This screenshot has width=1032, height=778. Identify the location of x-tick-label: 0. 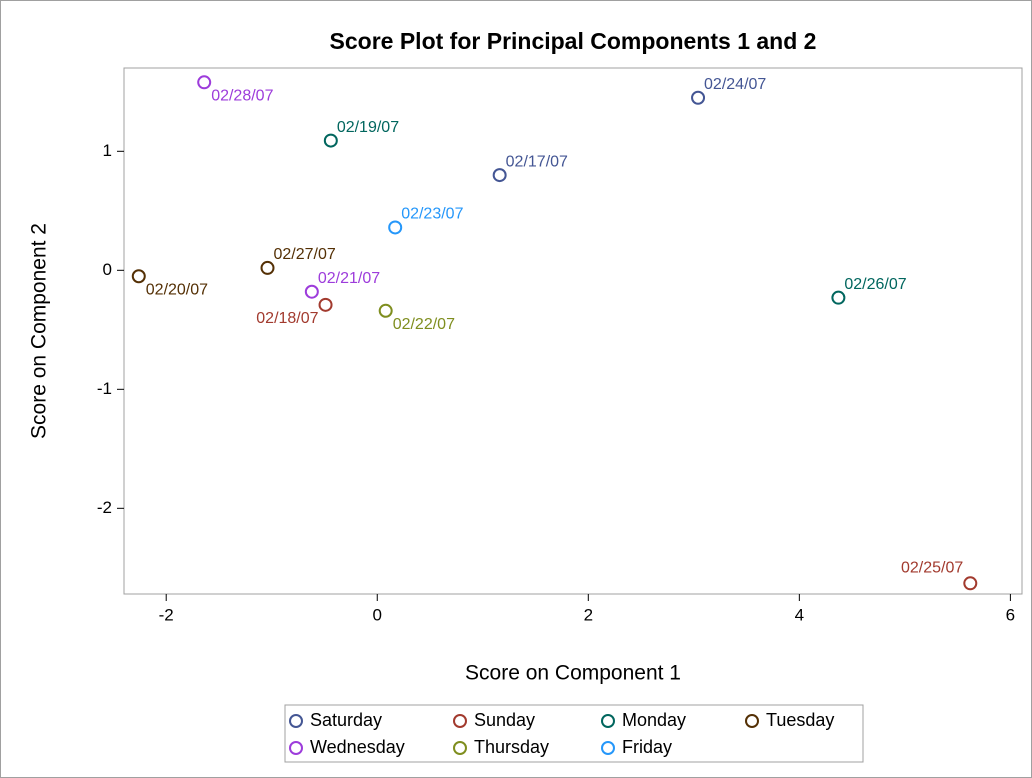
(377, 614).